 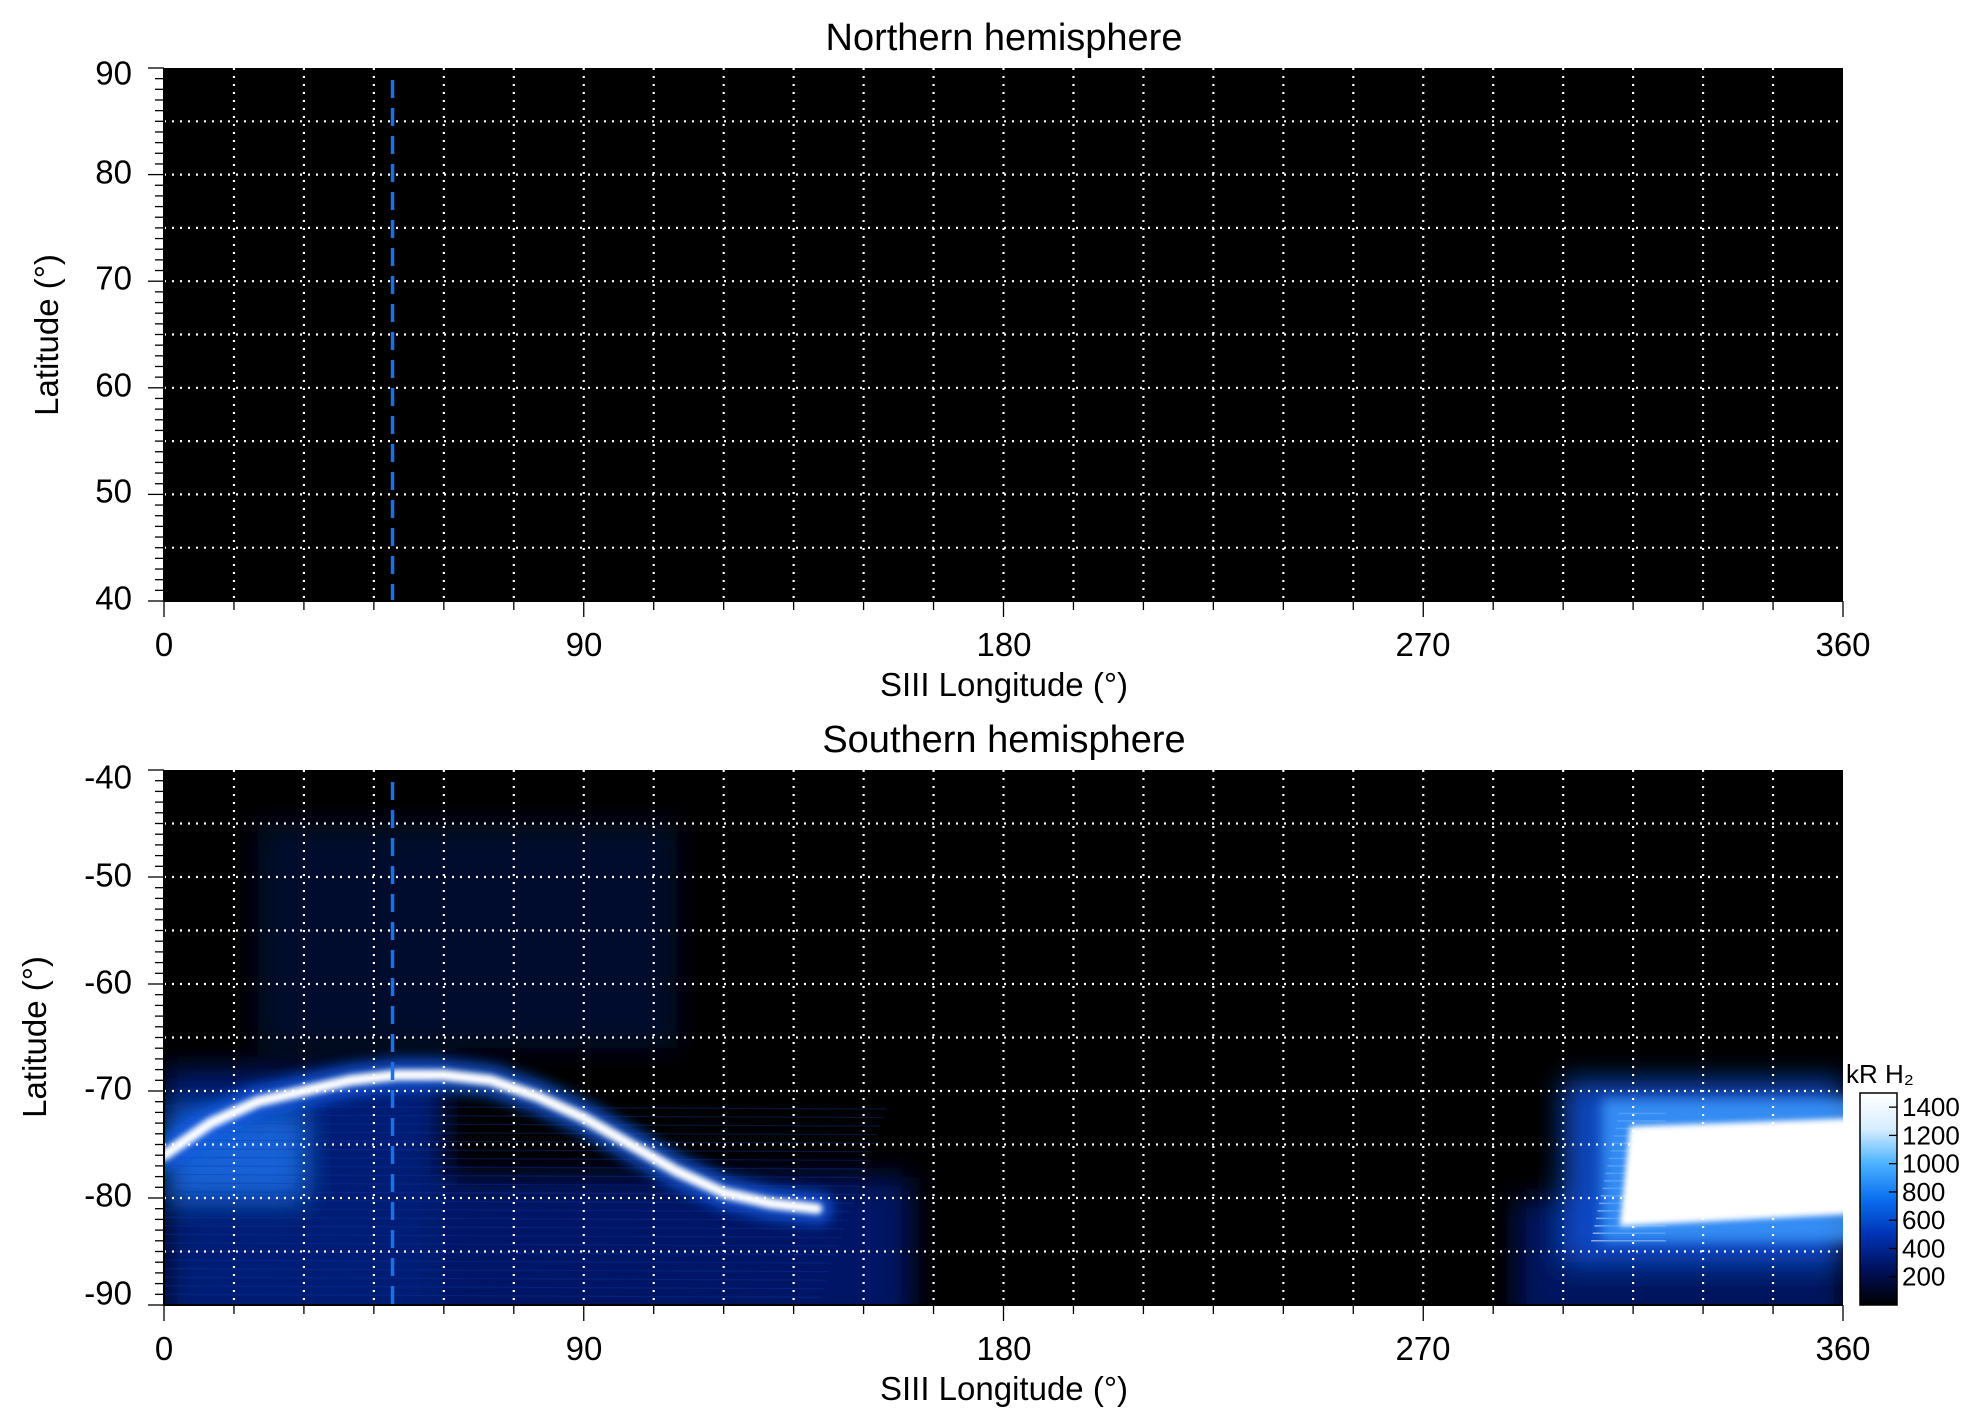 What do you see at coordinates (113, 385) in the screenshot?
I see `northern-y-tick-label: 60` at bounding box center [113, 385].